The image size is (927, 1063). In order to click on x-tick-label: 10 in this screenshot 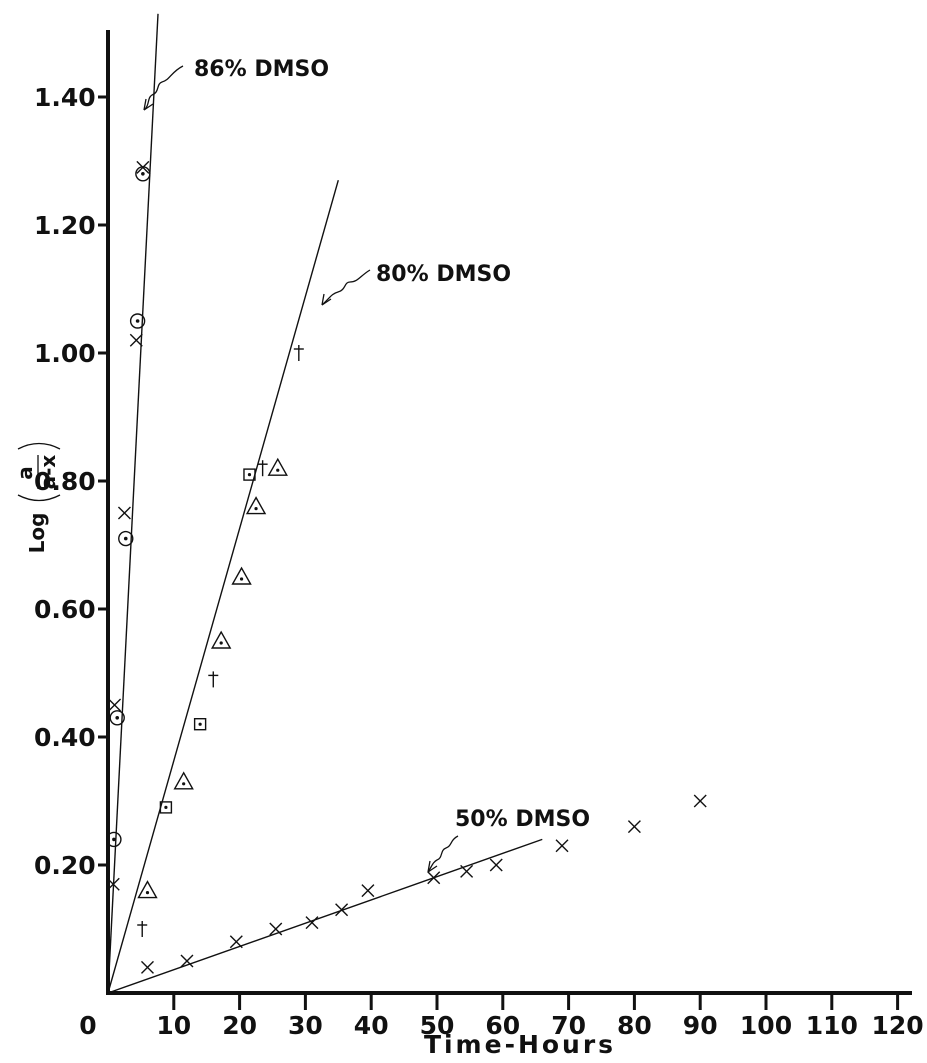, I will do `click(173, 1025)`.